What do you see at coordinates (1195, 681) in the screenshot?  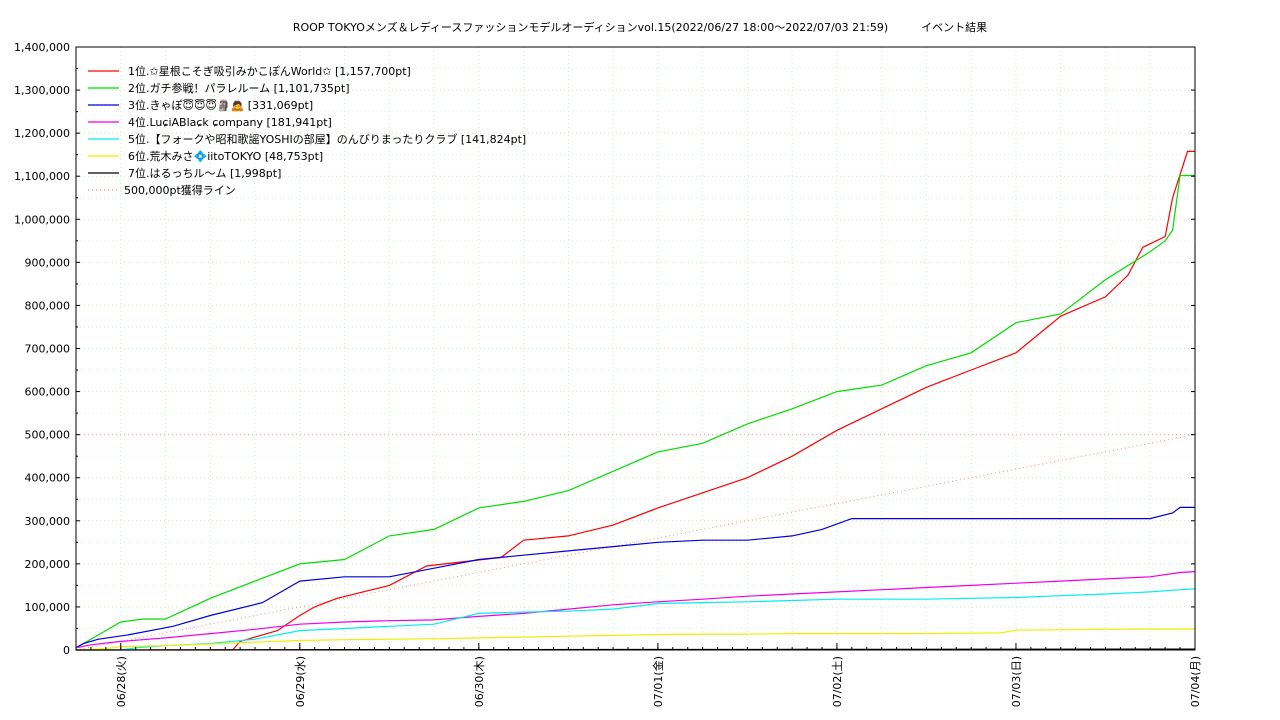 I see `x-tick-label: 07/04(月)` at bounding box center [1195, 681].